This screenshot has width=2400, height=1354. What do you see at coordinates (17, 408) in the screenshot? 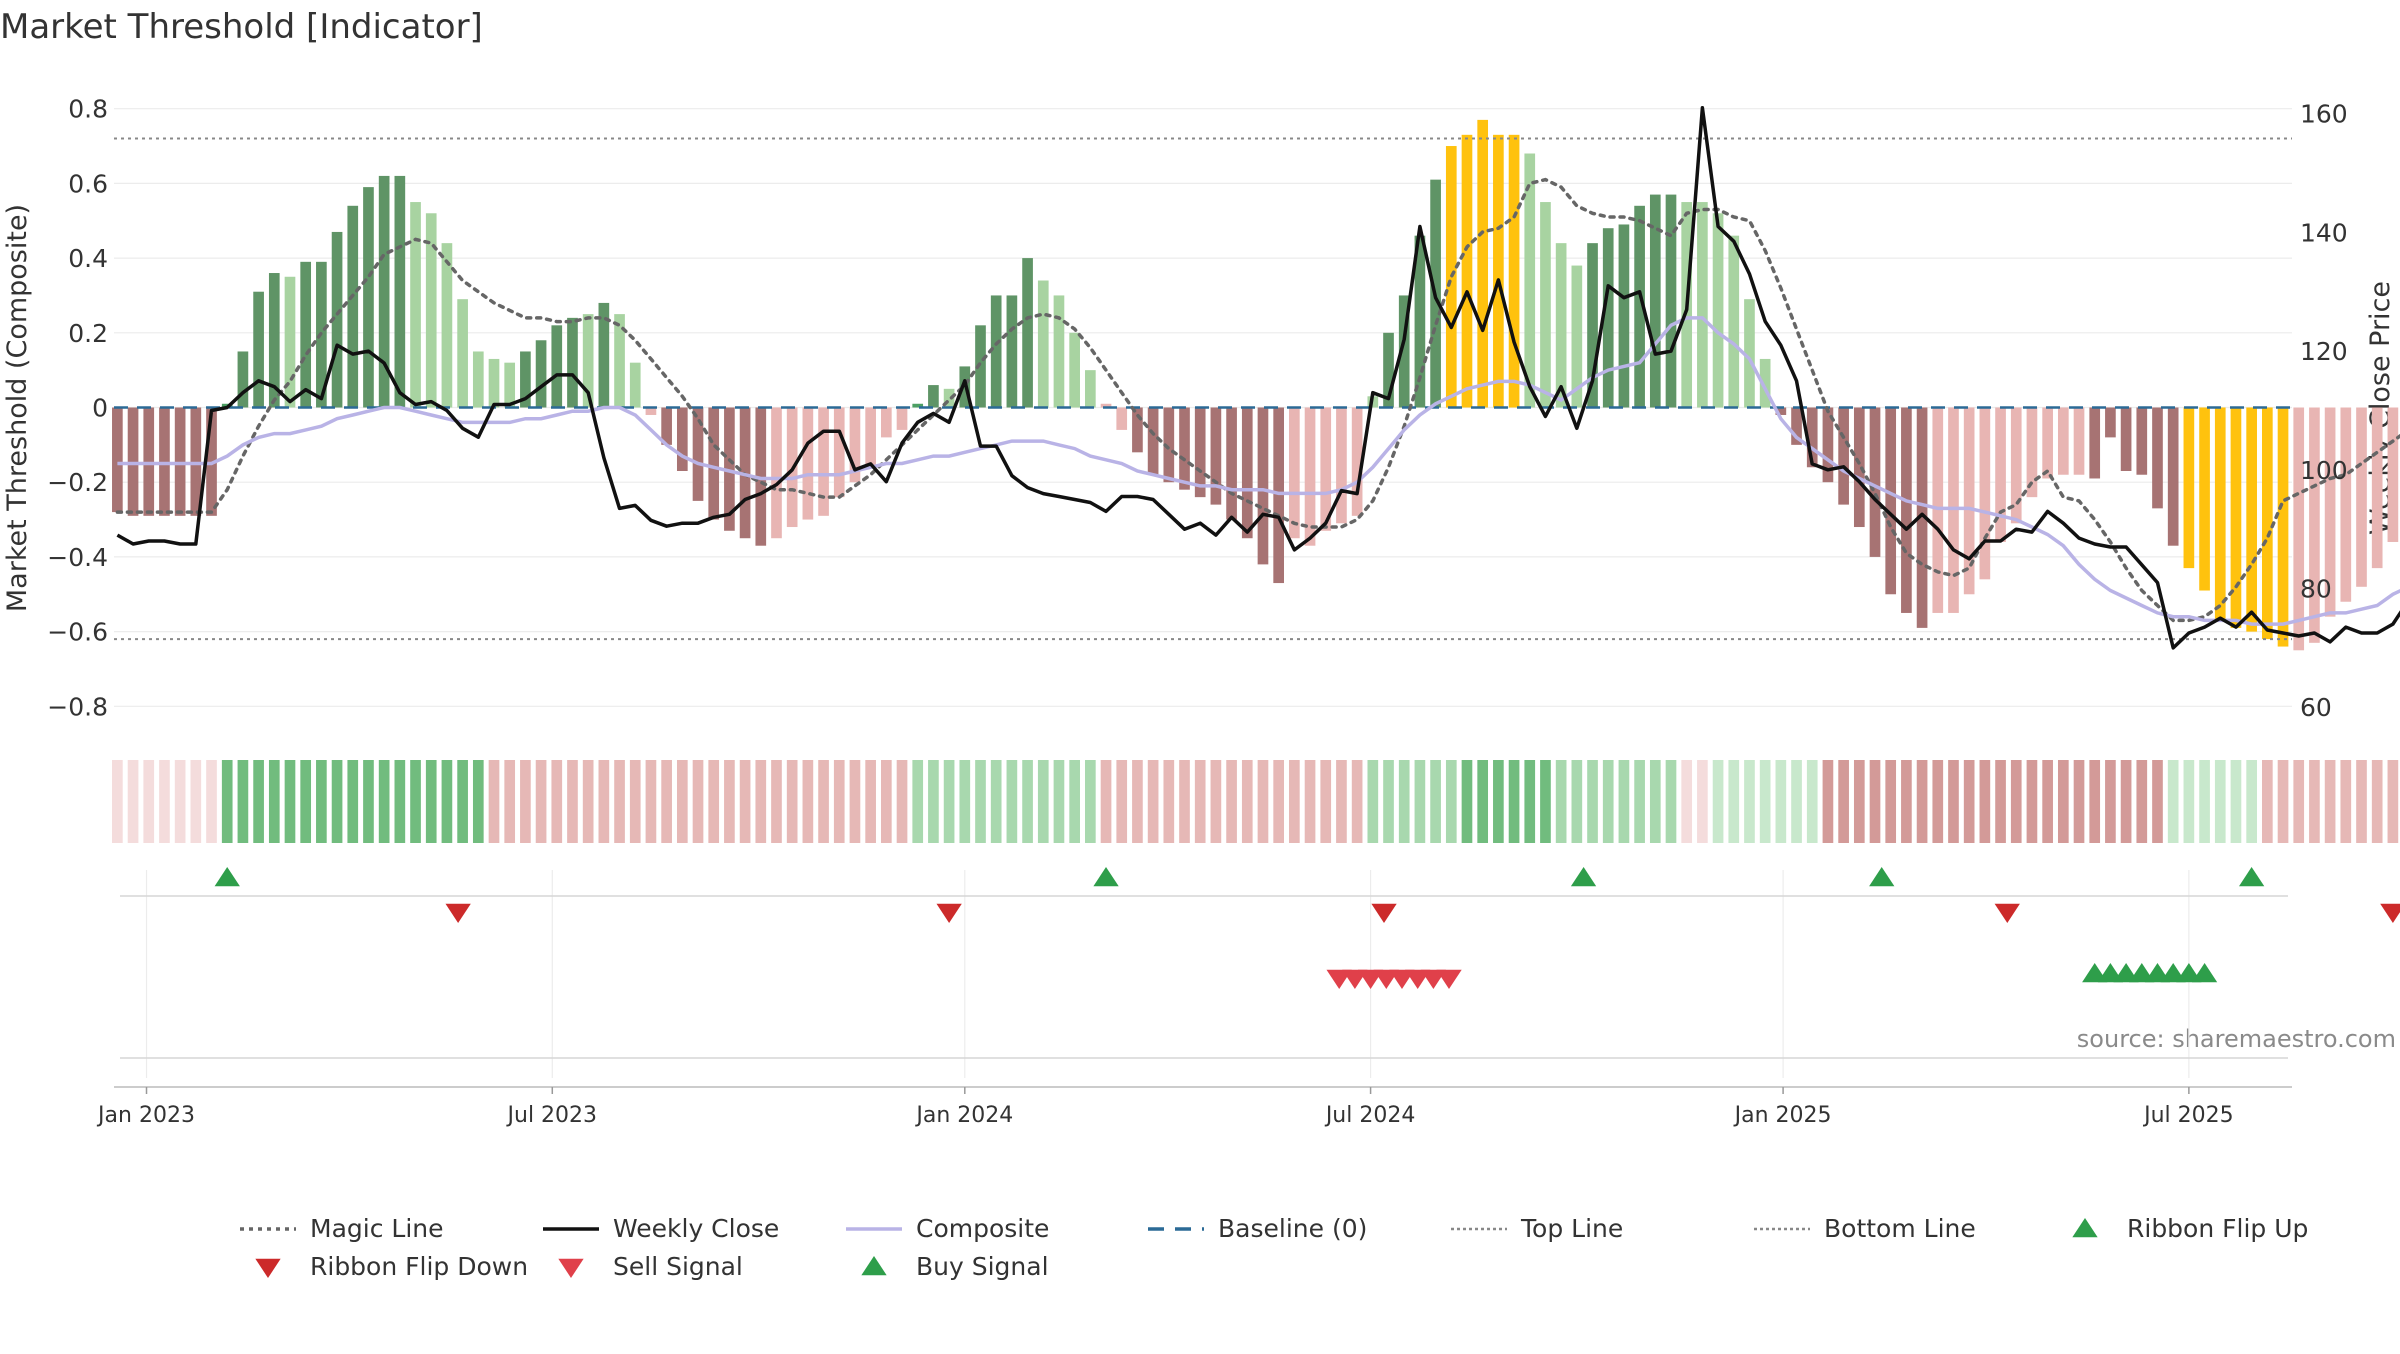
I see `y-axis-label: Market Threshold (Composite)` at bounding box center [17, 408].